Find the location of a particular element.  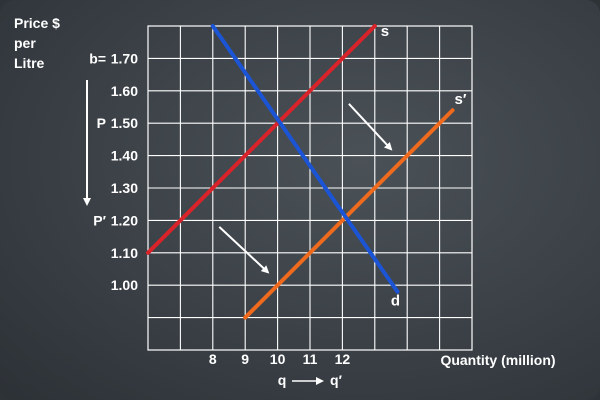

y-tick-label: 1.10 is located at coordinates (124, 253).